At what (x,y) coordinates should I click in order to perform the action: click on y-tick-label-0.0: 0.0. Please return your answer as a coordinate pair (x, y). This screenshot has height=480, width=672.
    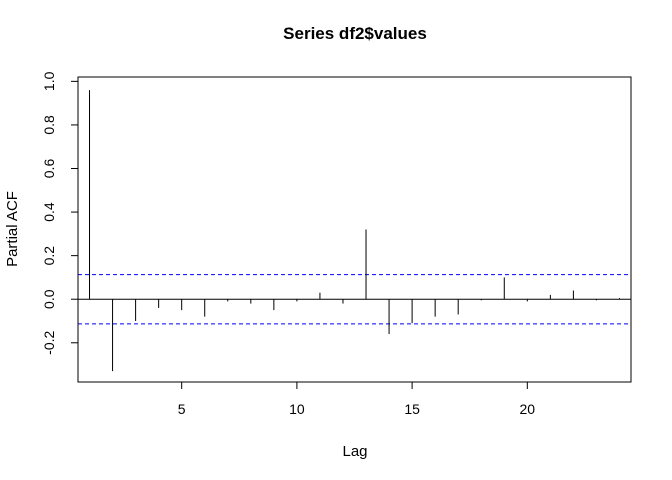
    Looking at the image, I should click on (49, 299).